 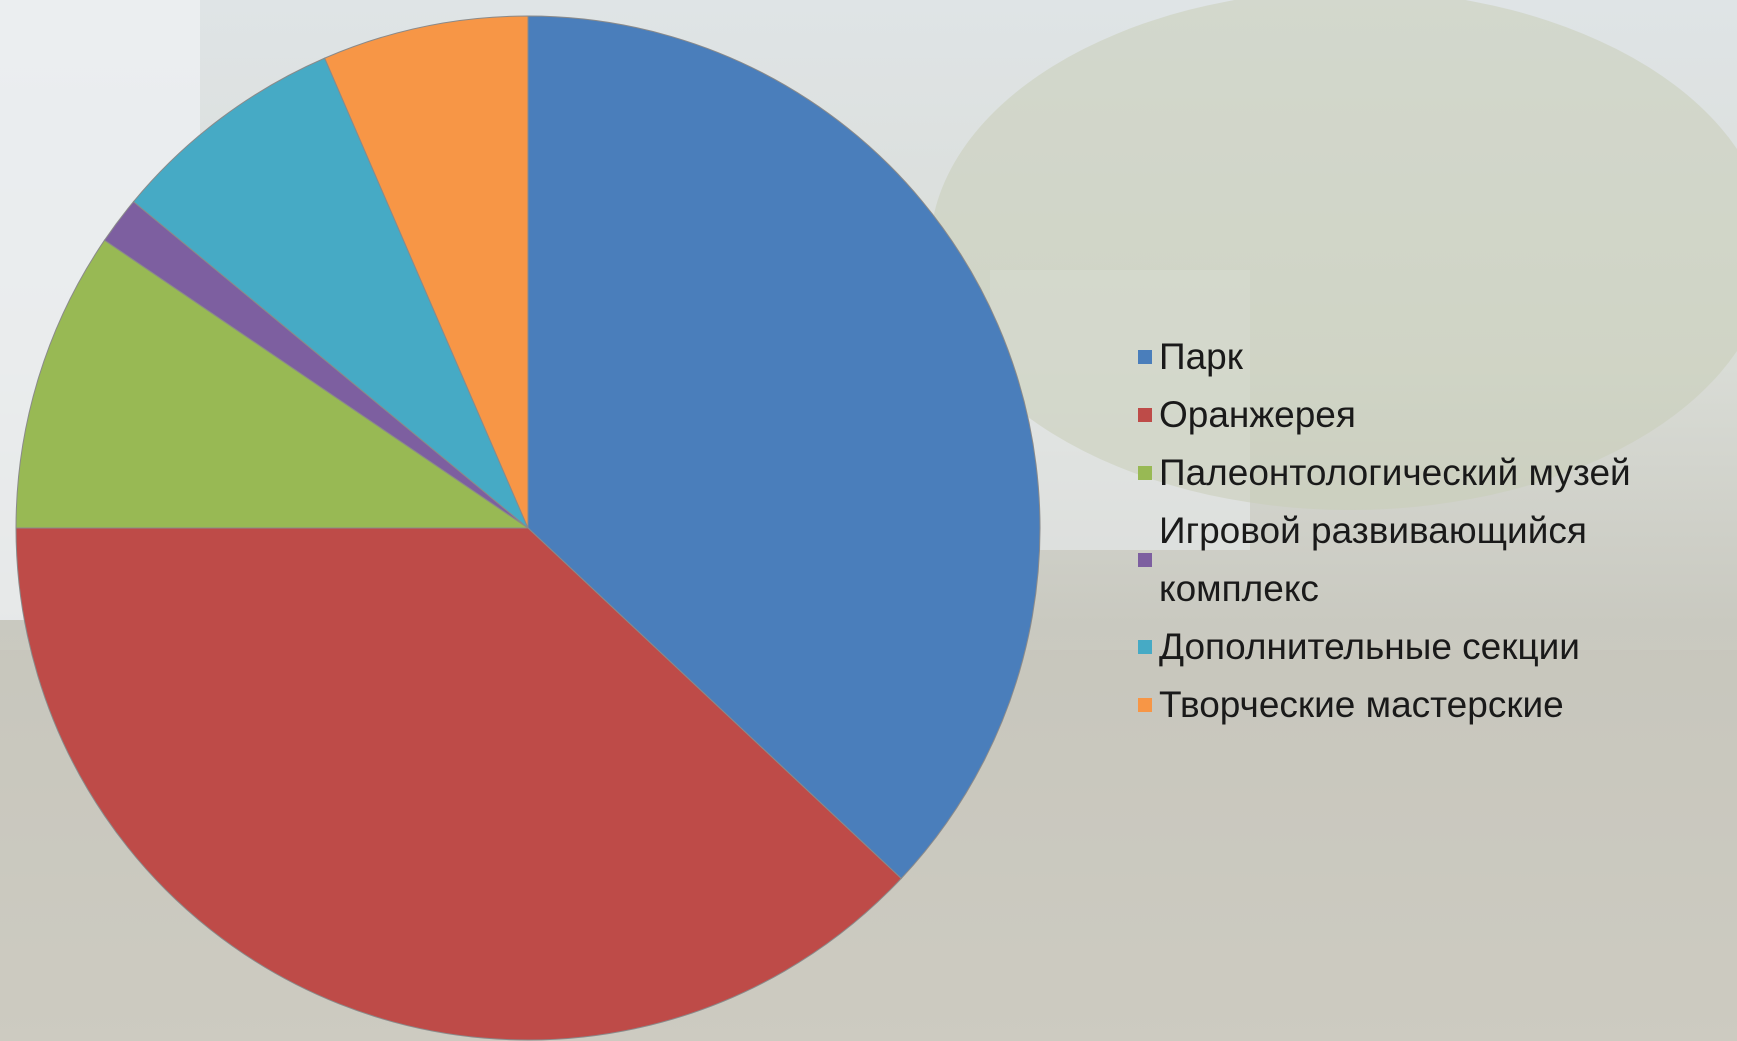 I want to click on legend-item: Оранжерея, so click(x=1435, y=415).